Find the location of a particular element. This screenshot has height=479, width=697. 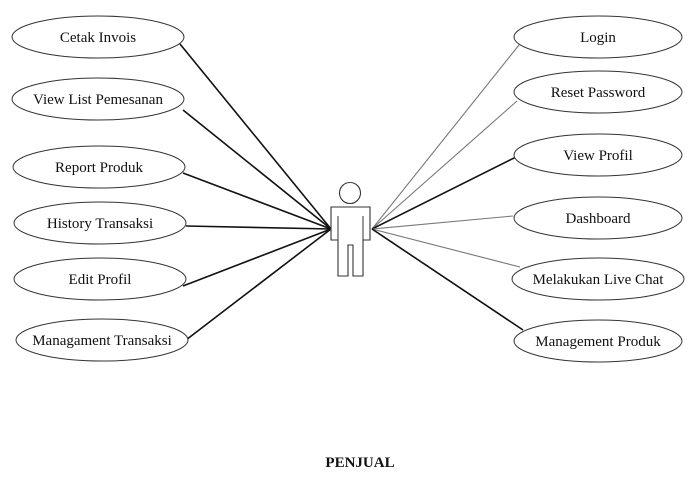

connector-view-profil is located at coordinates (444, 193).